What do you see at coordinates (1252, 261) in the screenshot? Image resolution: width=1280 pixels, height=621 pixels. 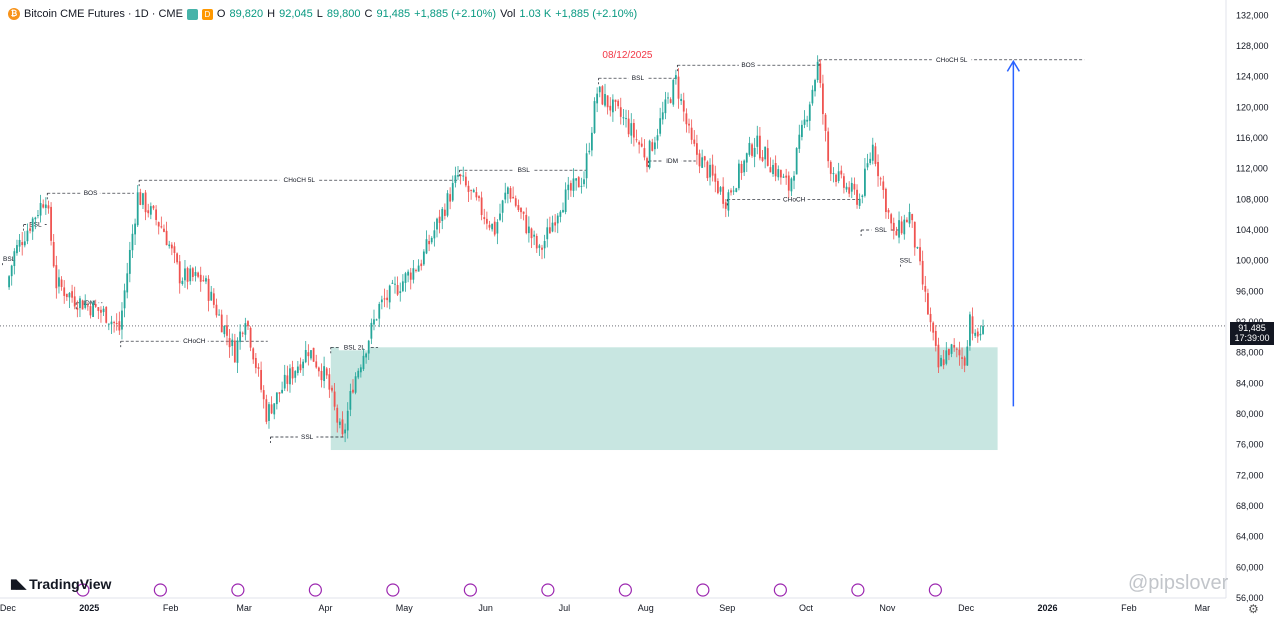 I see `y-tick-label: 100,000` at bounding box center [1252, 261].